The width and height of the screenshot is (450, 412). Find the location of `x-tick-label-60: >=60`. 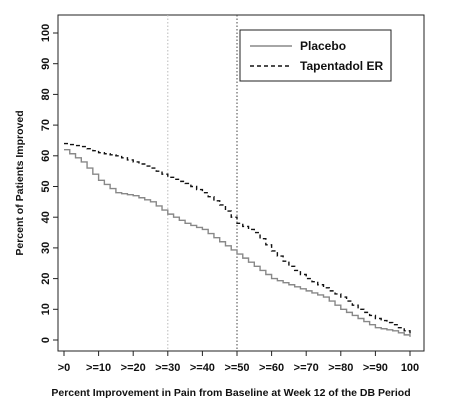

x-tick-label-60: >=60 is located at coordinates (271, 368).